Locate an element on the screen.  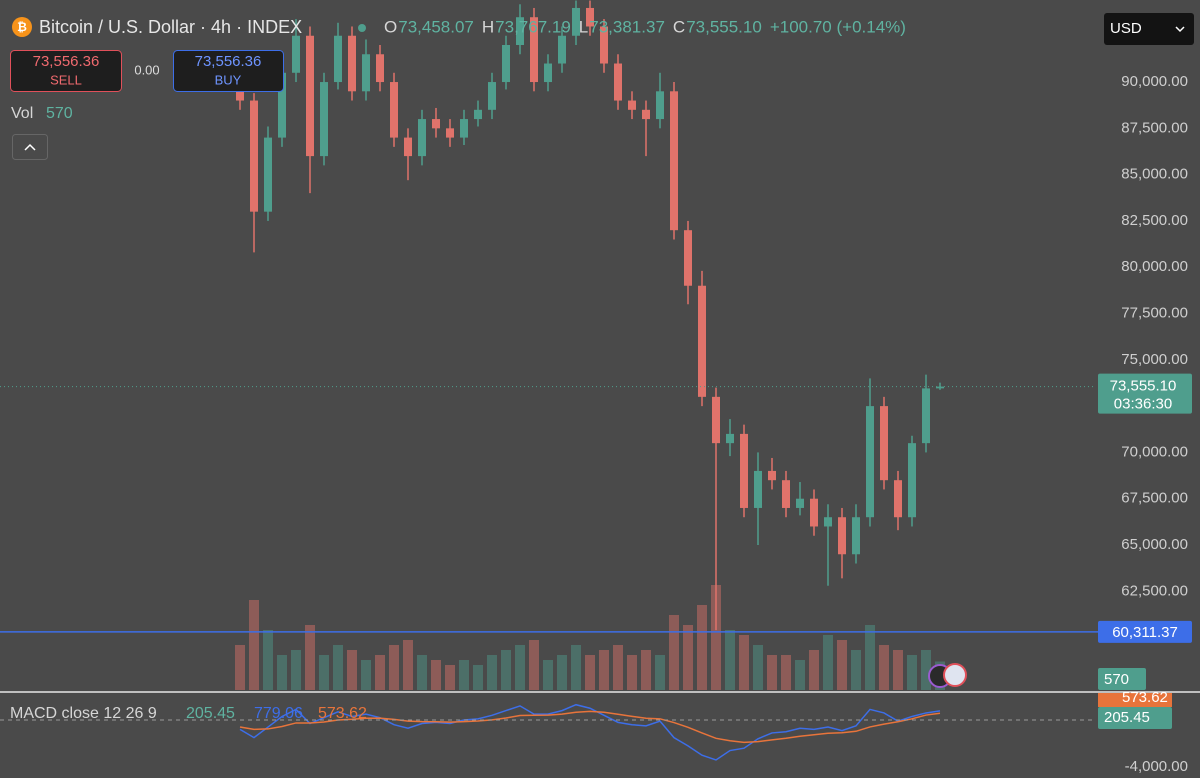
y-tick-label: 77,500.00 is located at coordinates (1154, 312).